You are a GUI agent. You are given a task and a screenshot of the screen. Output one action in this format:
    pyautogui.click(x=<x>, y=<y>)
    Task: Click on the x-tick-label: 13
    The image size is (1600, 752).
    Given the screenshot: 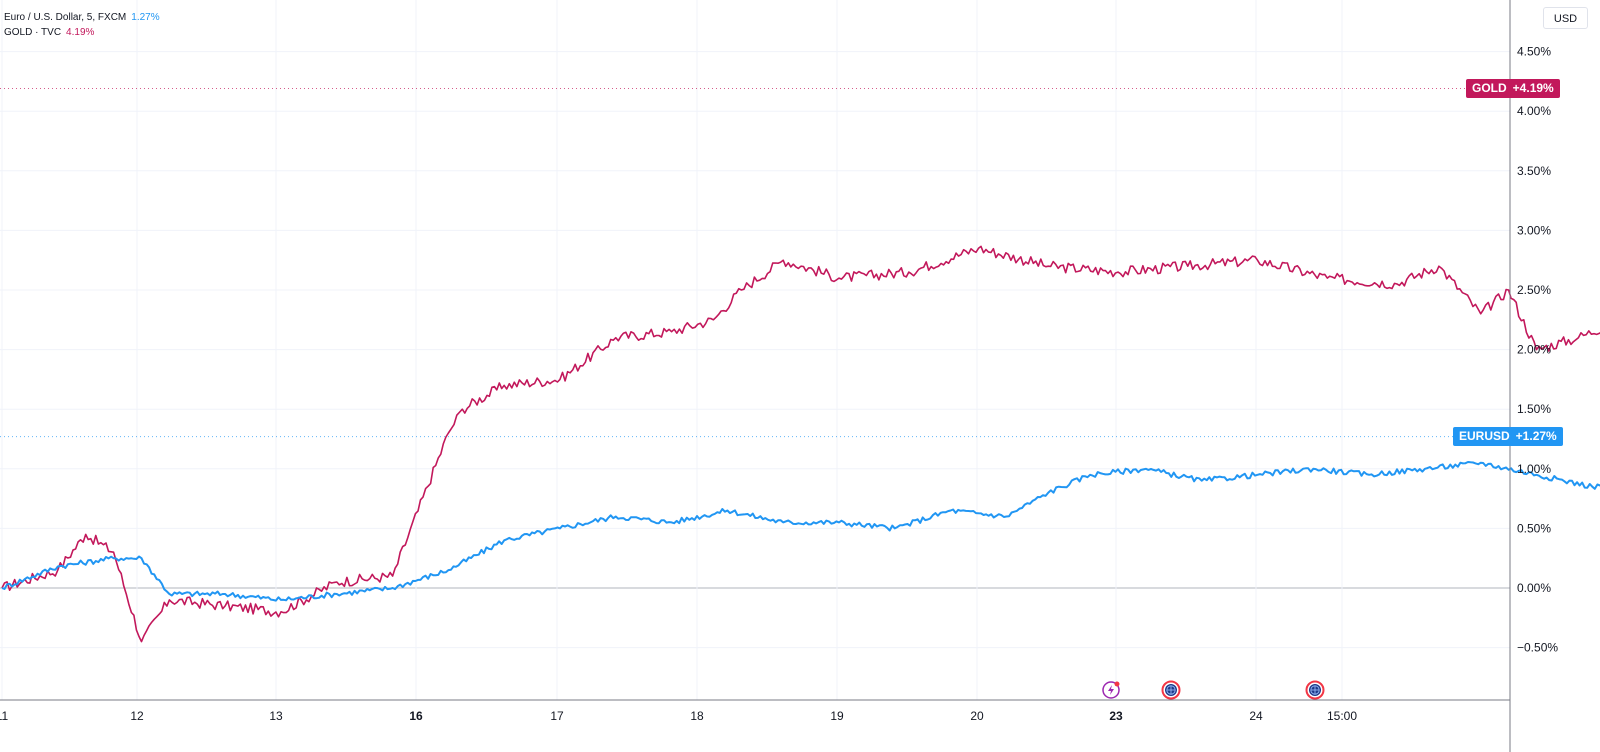 What is the action you would take?
    pyautogui.click(x=276, y=716)
    